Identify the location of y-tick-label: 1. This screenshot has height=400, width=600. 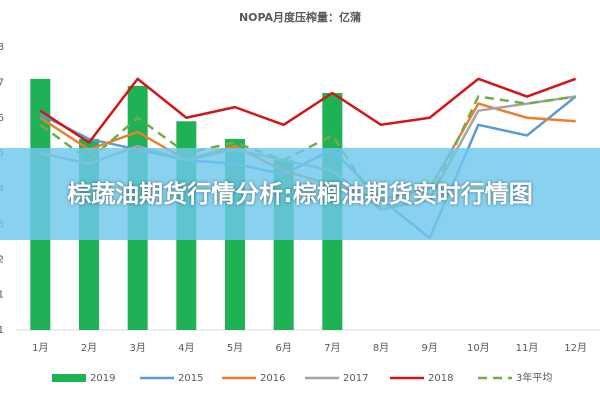
(2, 330).